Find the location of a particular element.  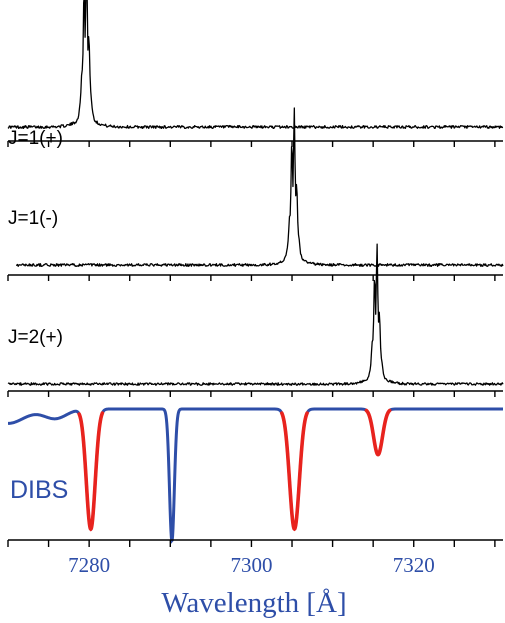

x-axis-title: Wavelength [Å] is located at coordinates (253, 603).